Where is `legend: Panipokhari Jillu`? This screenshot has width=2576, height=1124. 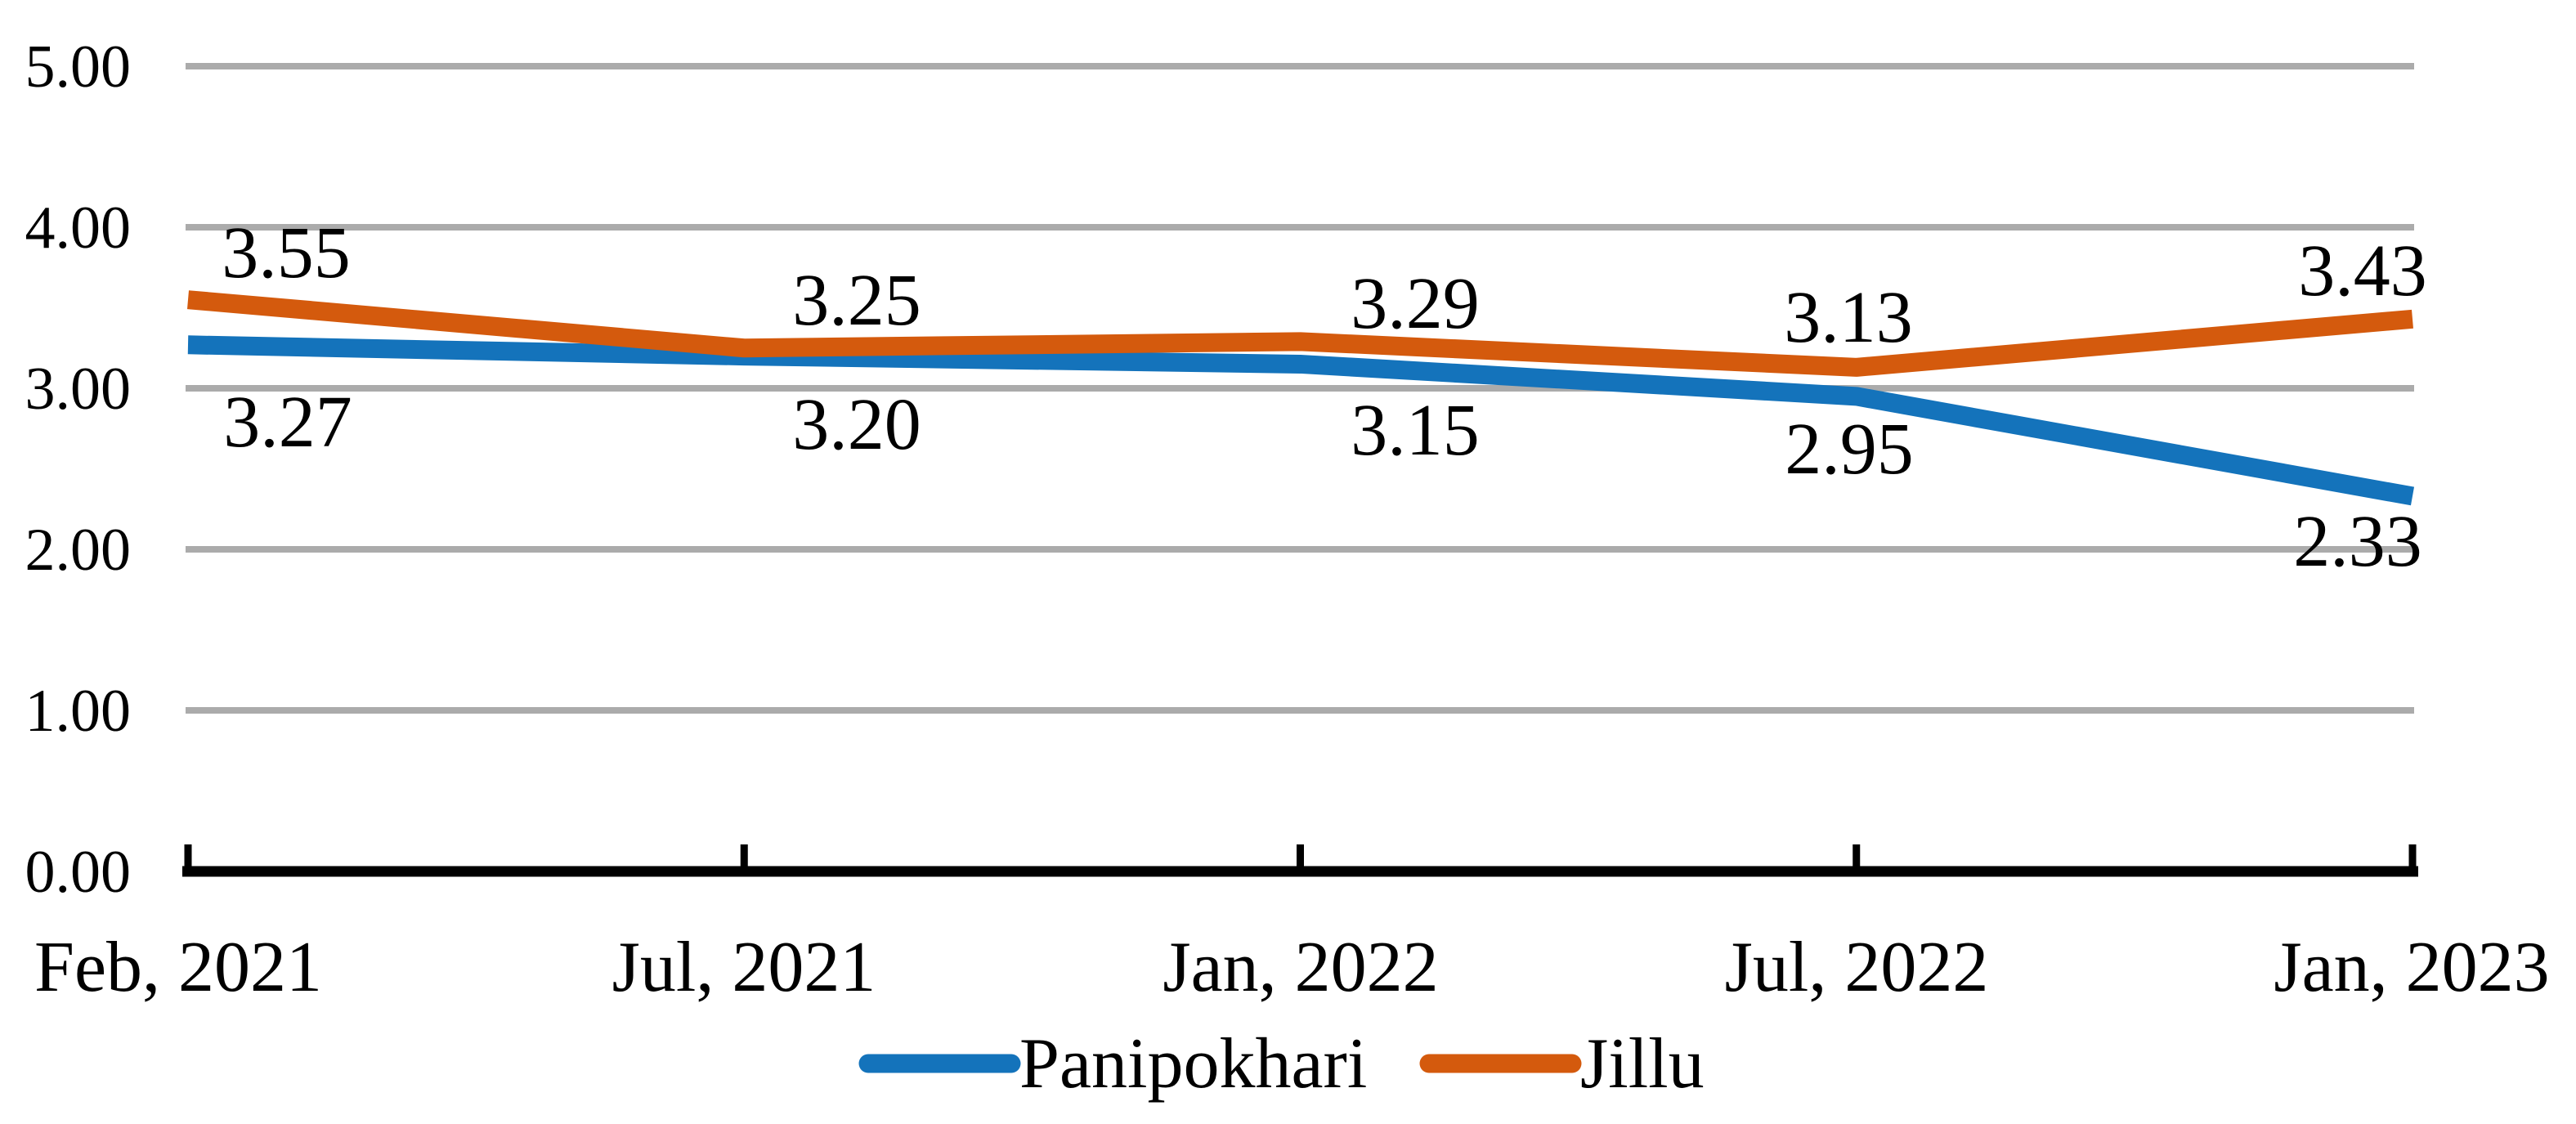 legend: Panipokhari Jillu is located at coordinates (1282, 1064).